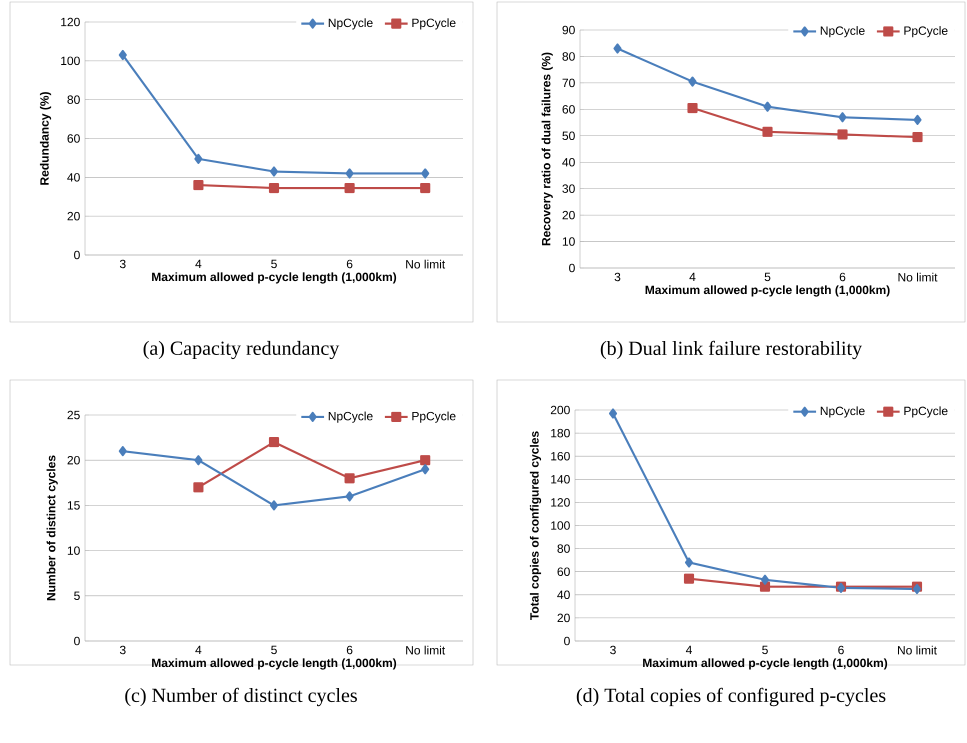  What do you see at coordinates (46, 138) in the screenshot?
I see `y-axis-title: Redundancy (%)` at bounding box center [46, 138].